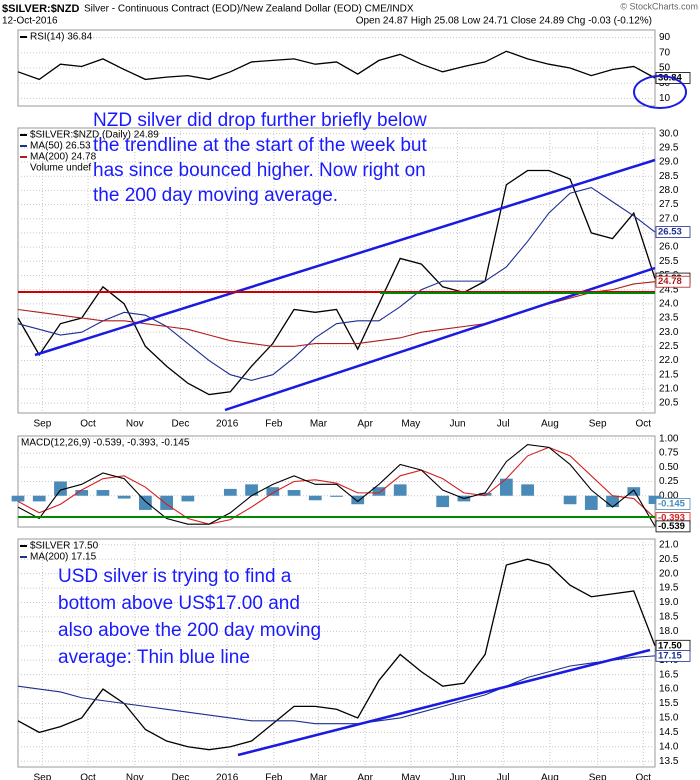 The image size is (700, 780). What do you see at coordinates (669, 573) in the screenshot?
I see `y-tick-label: 20.0` at bounding box center [669, 573].